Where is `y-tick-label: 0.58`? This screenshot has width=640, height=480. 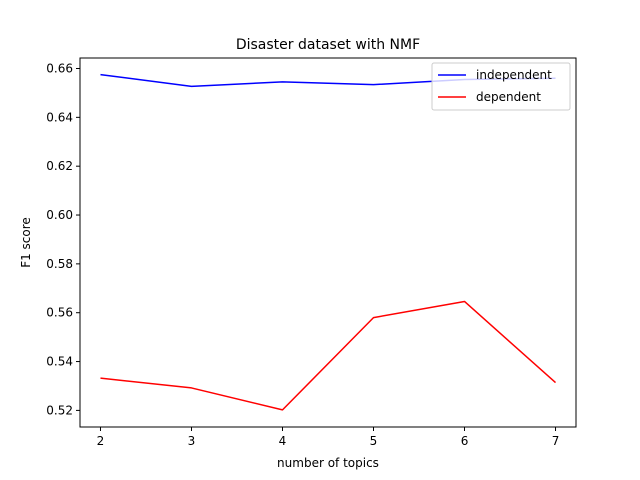 y-tick-label: 0.58 is located at coordinates (59, 264).